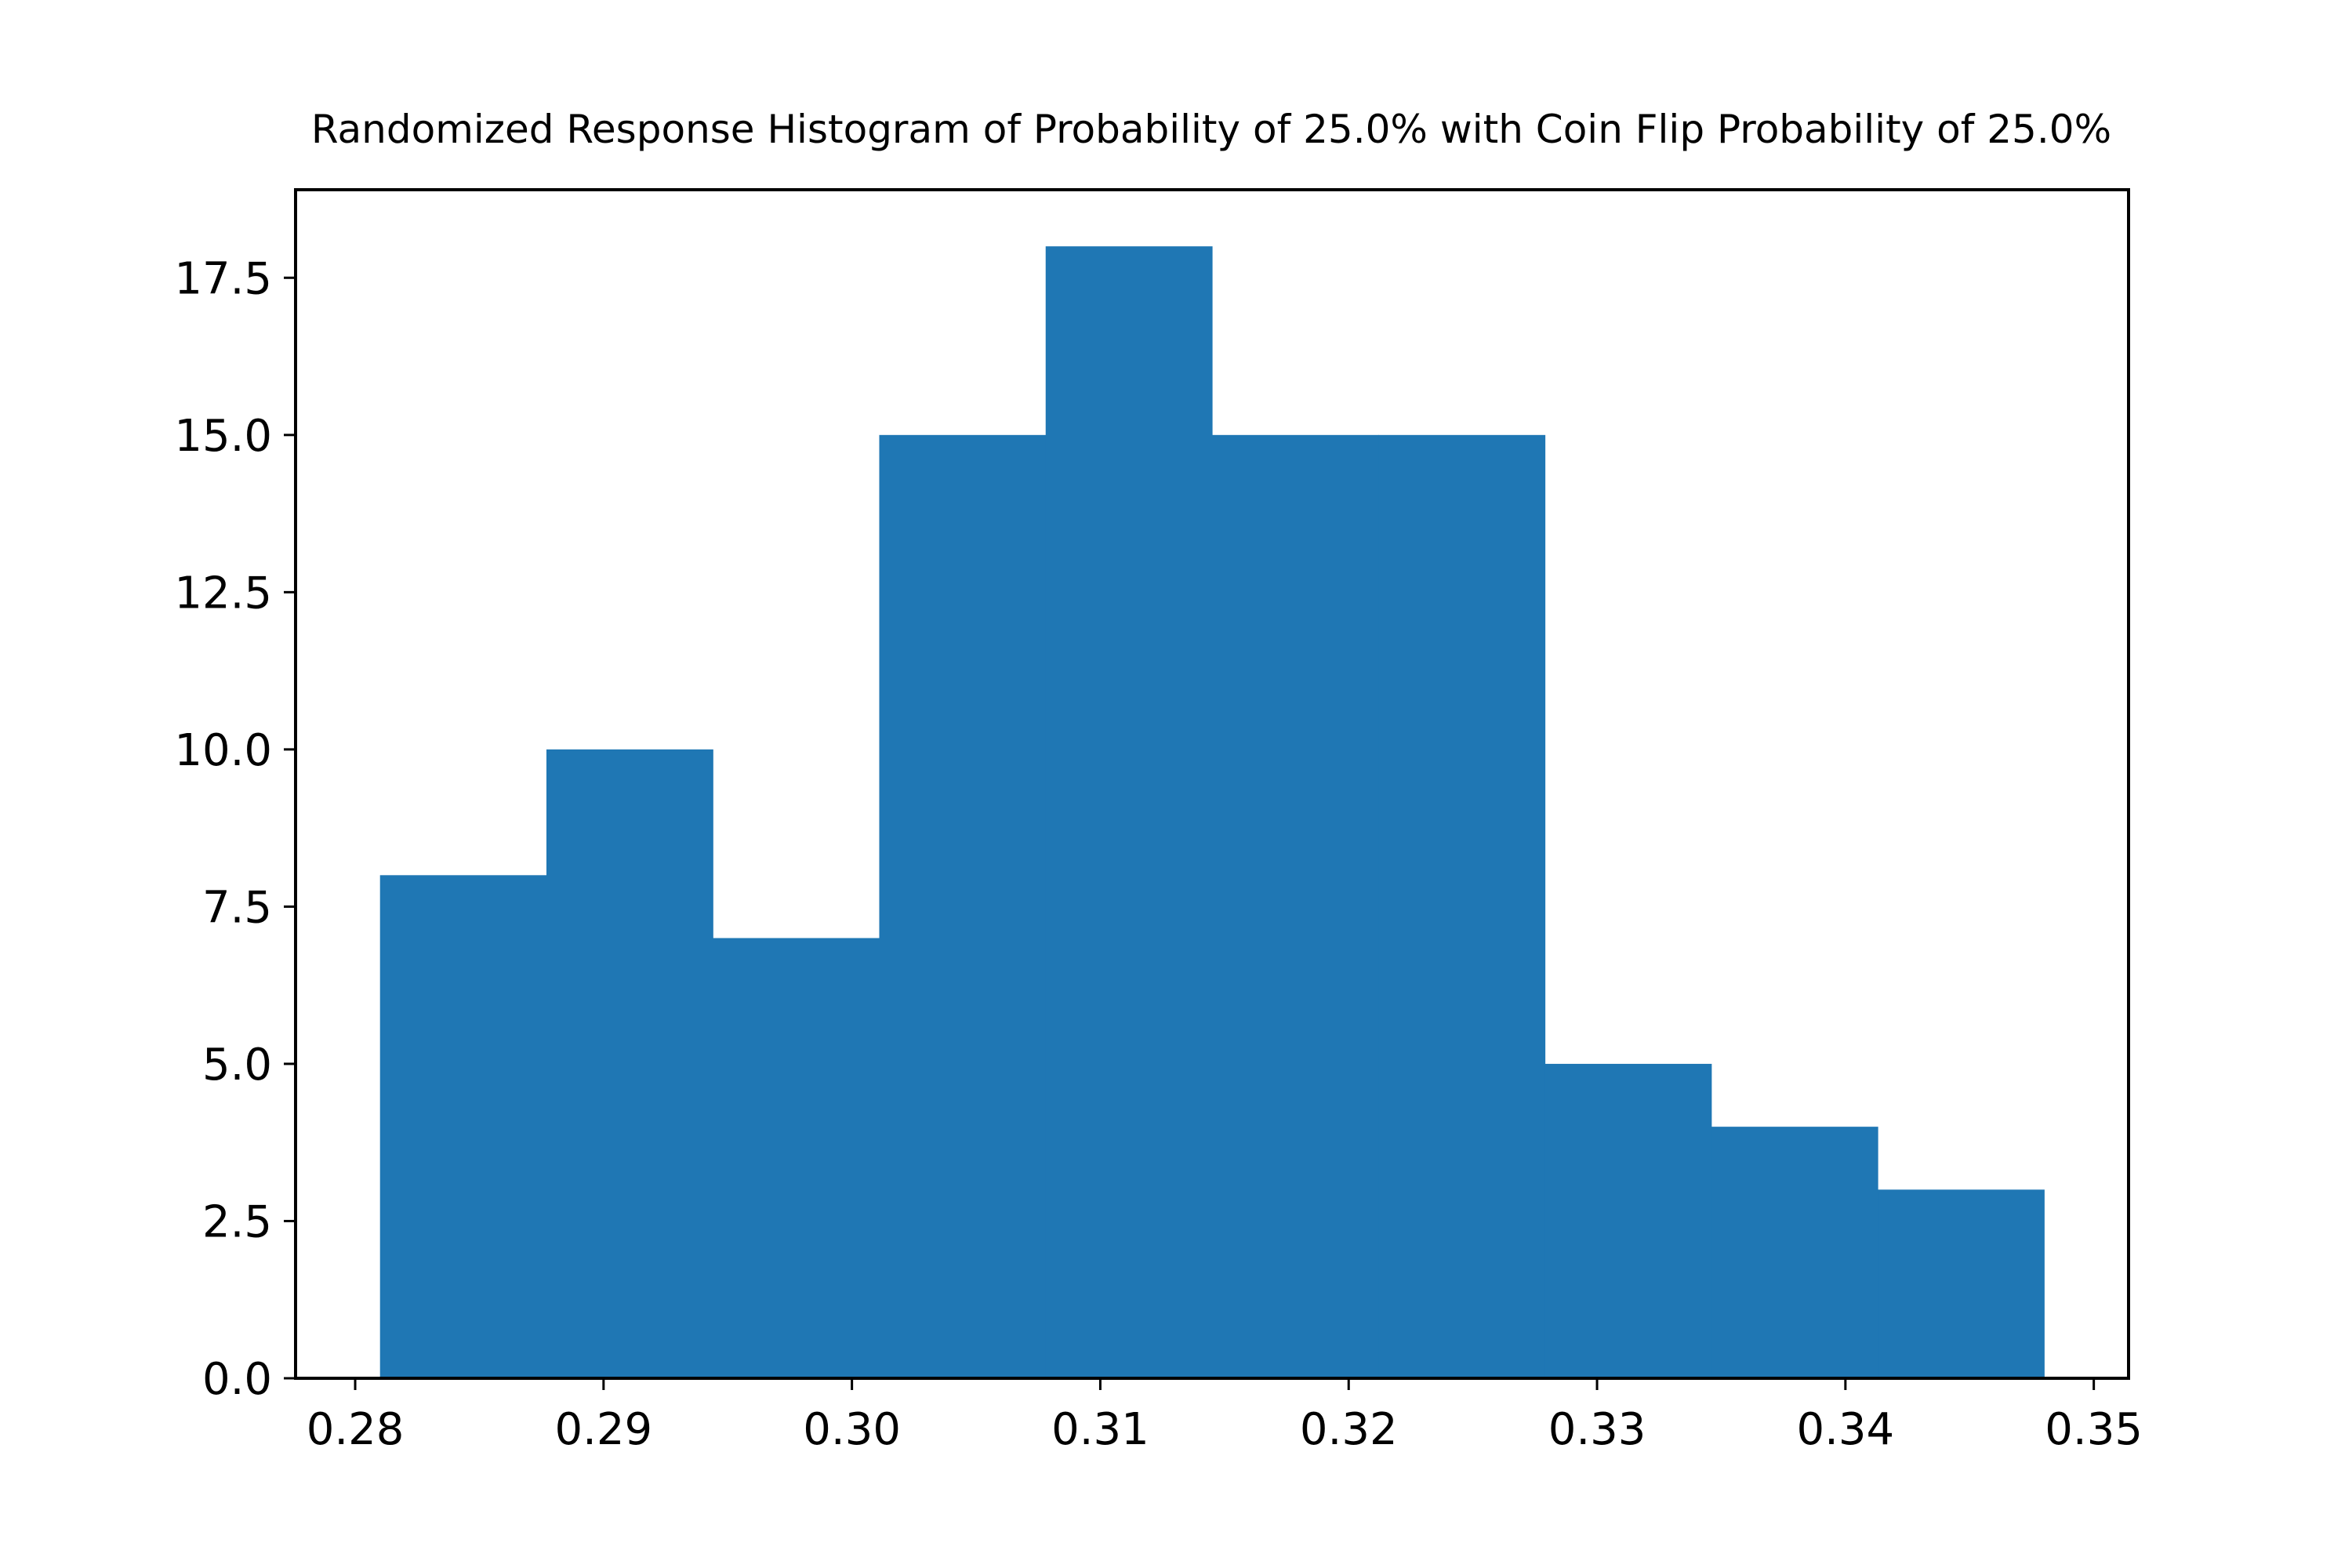 The width and height of the screenshot is (2352, 1568). What do you see at coordinates (1846, 1429) in the screenshot?
I see `x-tick-label: 0.34` at bounding box center [1846, 1429].